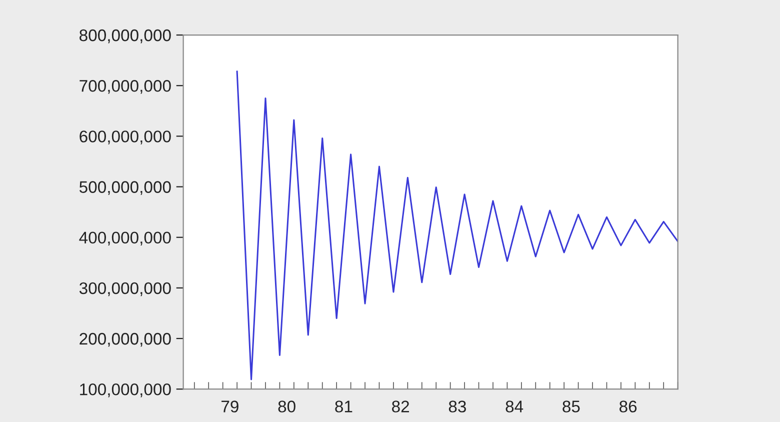  What do you see at coordinates (125, 137) in the screenshot?
I see `y-tick-label: 600,000,000` at bounding box center [125, 137].